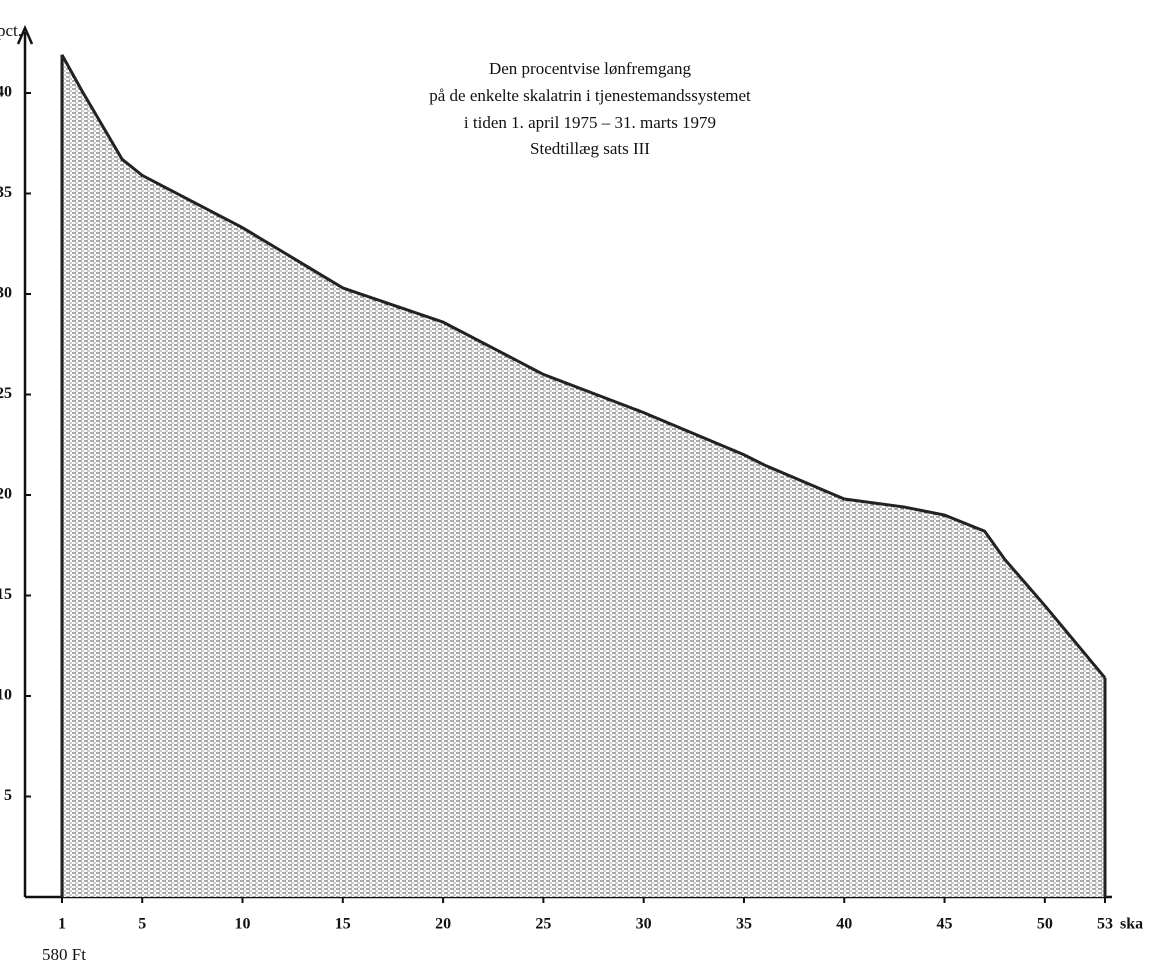 Image resolution: width=1157 pixels, height=965 pixels. What do you see at coordinates (443, 924) in the screenshot?
I see `x-tick-label: 20` at bounding box center [443, 924].